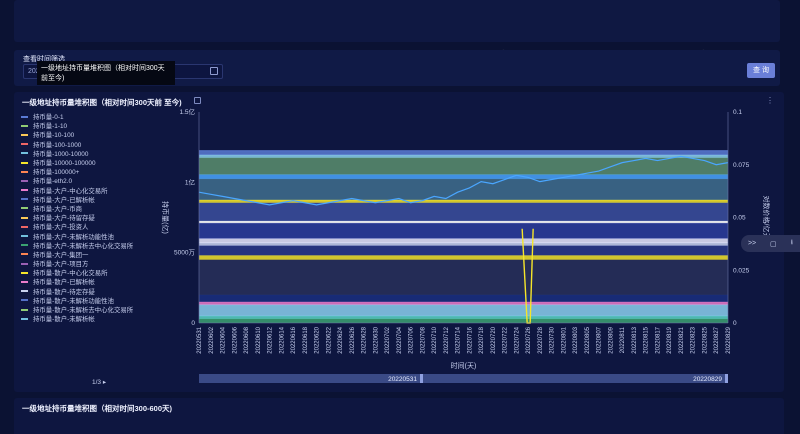  I want to click on legend-item: 持币量-1000-10000, so click(96, 153).